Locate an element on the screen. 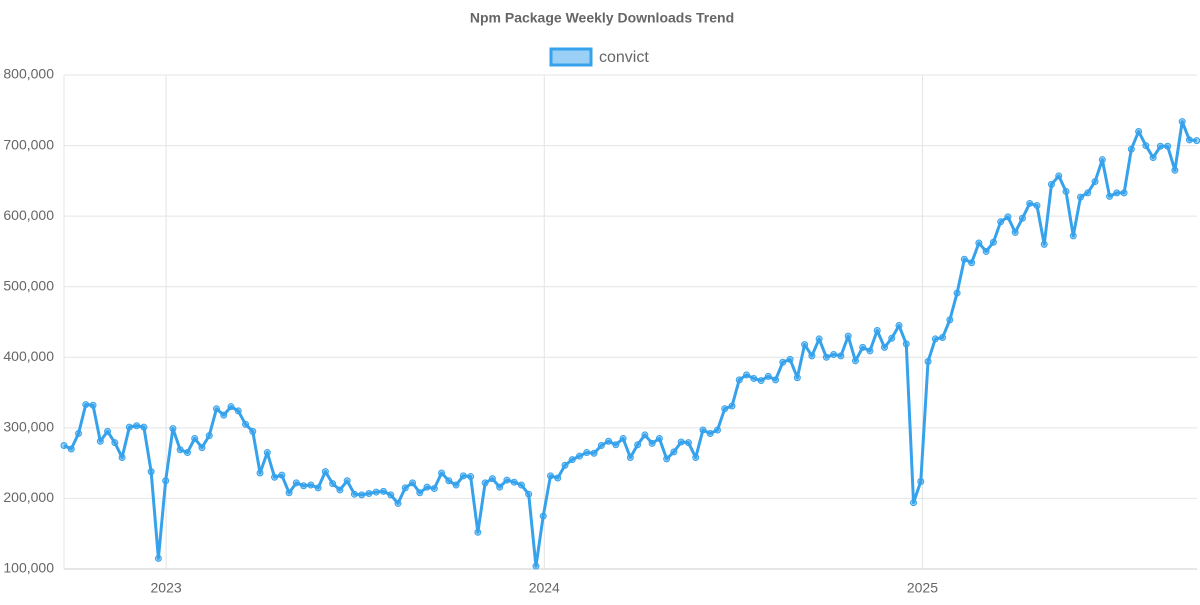  legend-label: convict is located at coordinates (624, 57).